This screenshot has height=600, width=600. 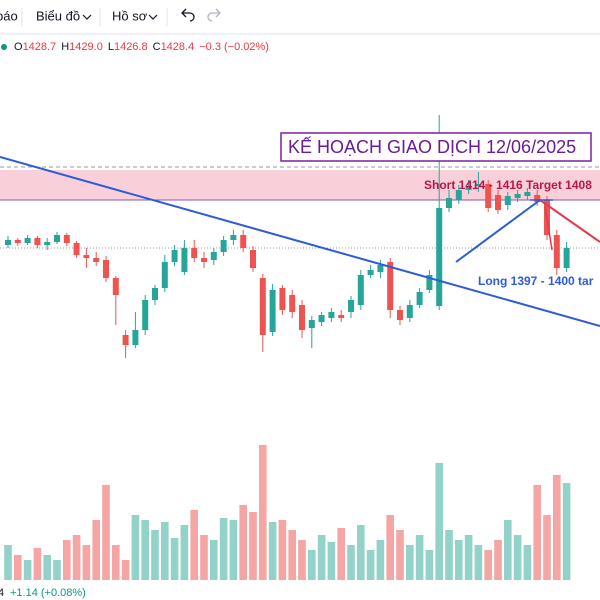 What do you see at coordinates (4, 47) in the screenshot?
I see `status-dot` at bounding box center [4, 47].